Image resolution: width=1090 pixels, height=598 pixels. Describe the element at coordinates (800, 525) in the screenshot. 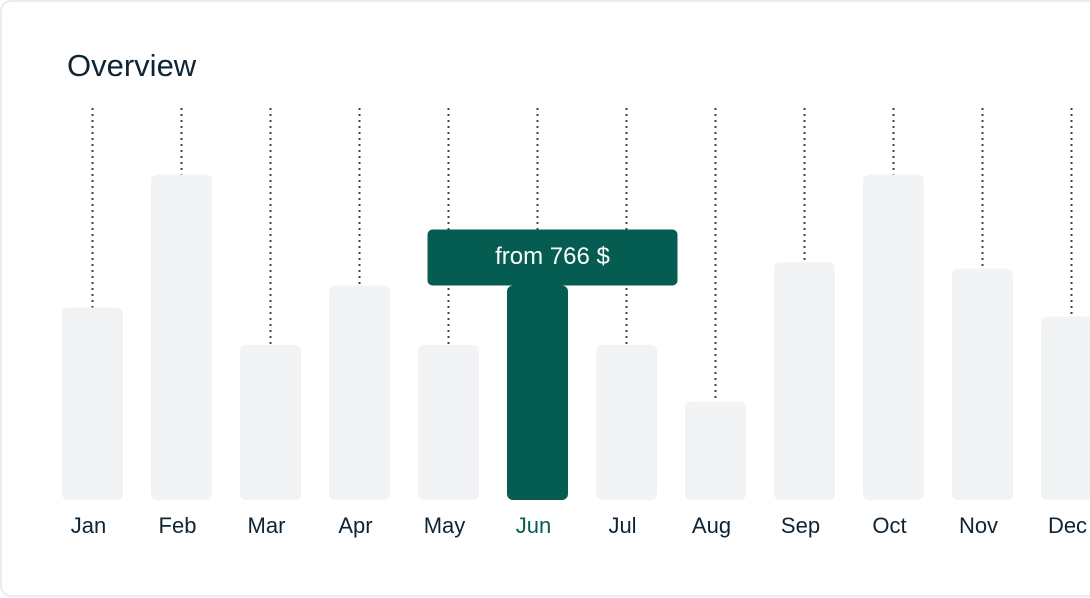

I see `x-tick-label: Sep` at that location.